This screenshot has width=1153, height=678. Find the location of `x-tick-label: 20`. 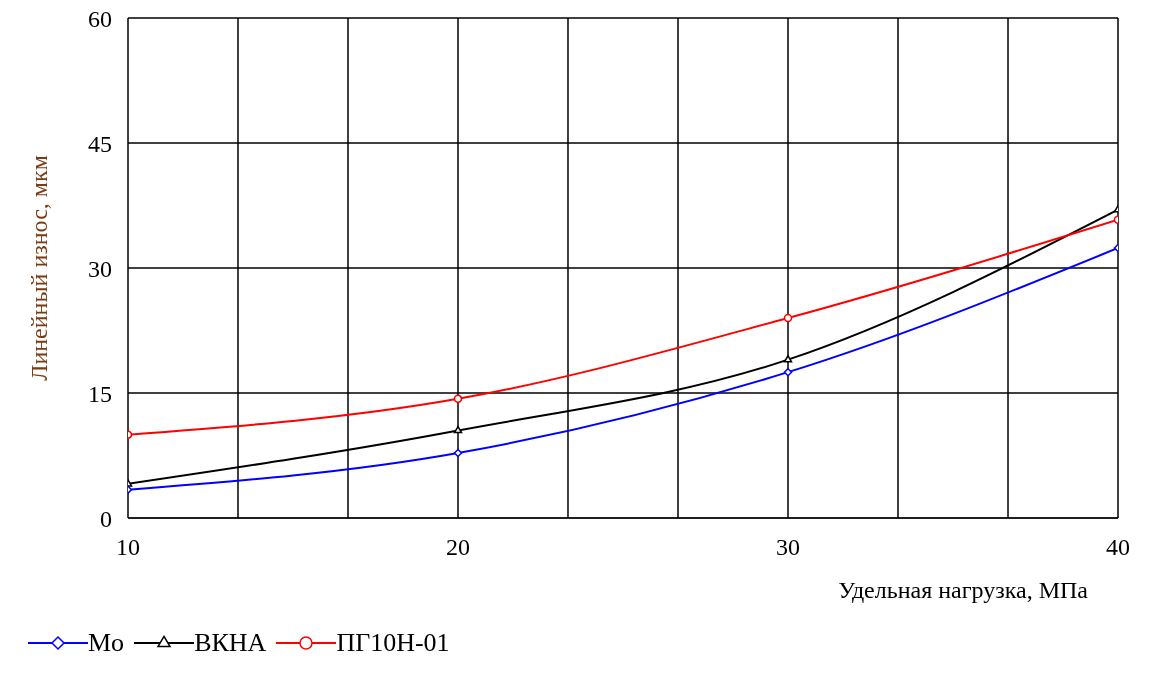

x-tick-label: 20 is located at coordinates (458, 547).